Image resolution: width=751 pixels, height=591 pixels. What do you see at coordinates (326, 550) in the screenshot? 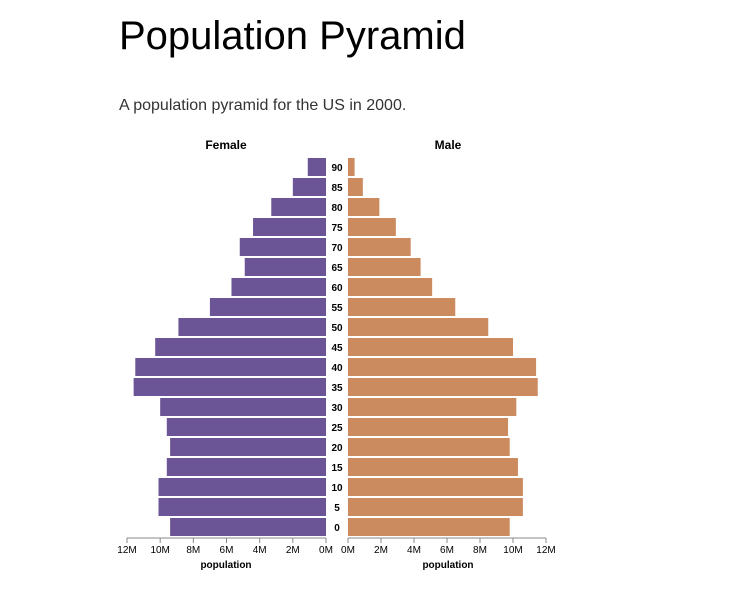
I see `female-tick-label: 0M` at bounding box center [326, 550].